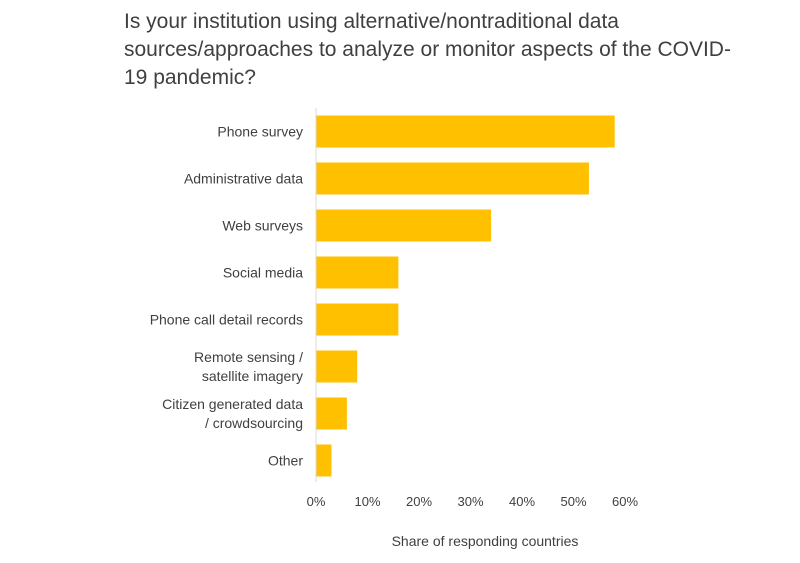 This screenshot has height=563, width=800. What do you see at coordinates (485, 541) in the screenshot?
I see `x-axis-title: Share of responding countries` at bounding box center [485, 541].